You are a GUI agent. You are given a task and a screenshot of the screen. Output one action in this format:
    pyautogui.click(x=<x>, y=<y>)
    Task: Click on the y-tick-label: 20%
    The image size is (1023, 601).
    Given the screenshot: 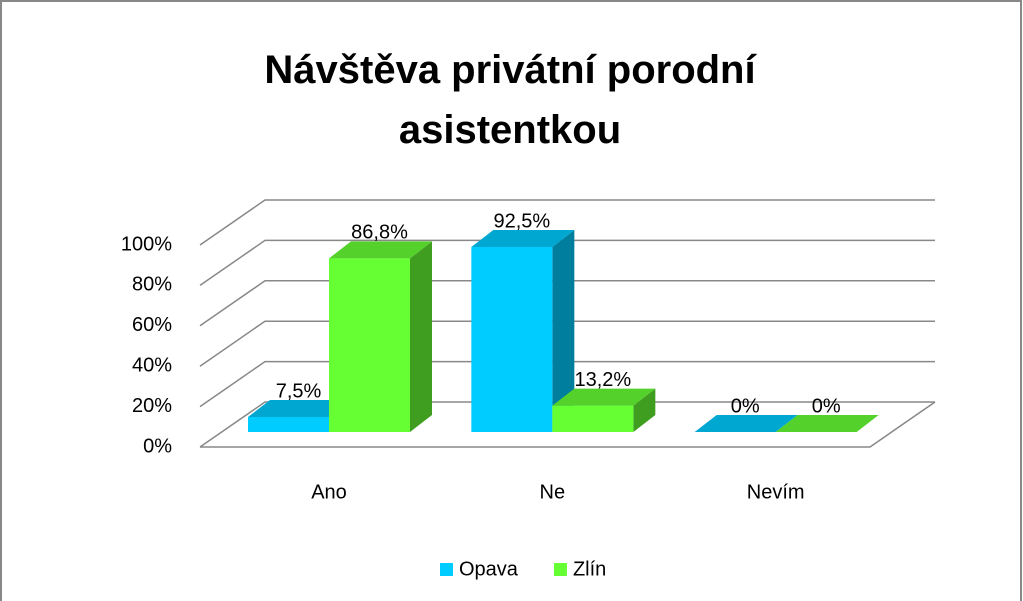 What is the action you would take?
    pyautogui.click(x=152, y=406)
    